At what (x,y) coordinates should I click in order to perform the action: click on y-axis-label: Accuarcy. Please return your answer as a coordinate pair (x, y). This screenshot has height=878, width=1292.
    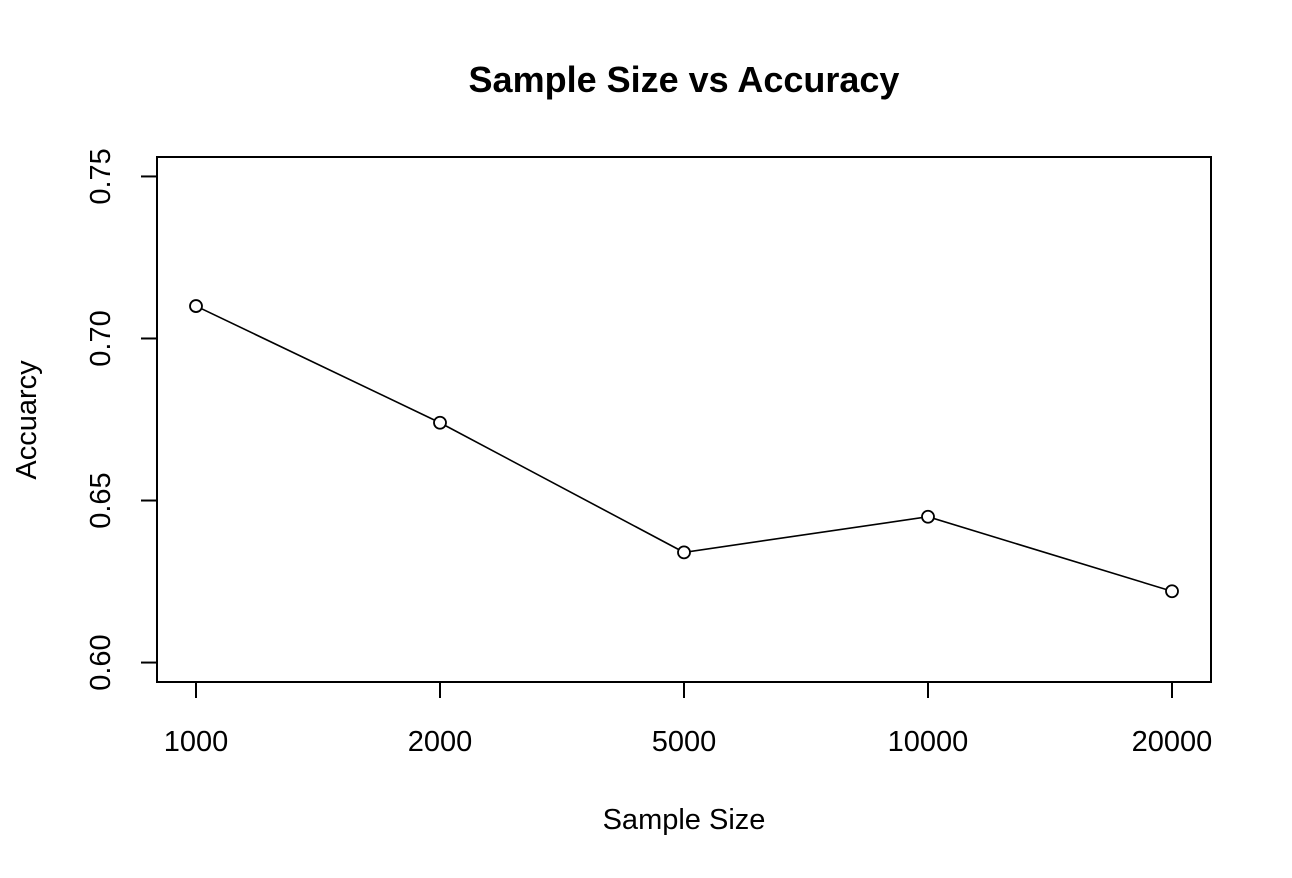
    Looking at the image, I should click on (27, 420).